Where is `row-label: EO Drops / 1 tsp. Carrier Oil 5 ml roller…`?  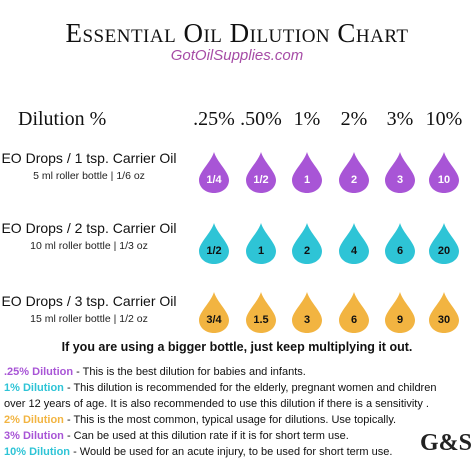 row-label: EO Drops / 1 tsp. Carrier Oil 5 ml roller… is located at coordinates (89, 166).